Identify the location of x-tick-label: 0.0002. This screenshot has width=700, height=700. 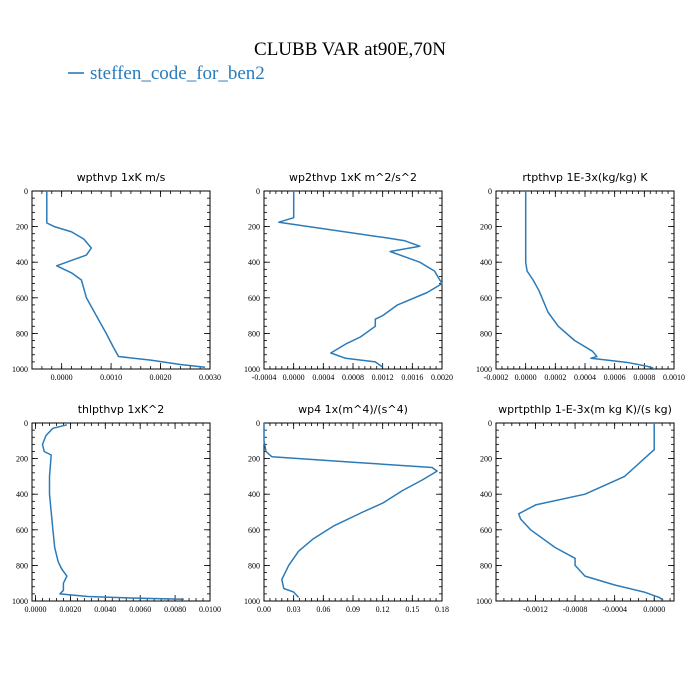
(555, 377).